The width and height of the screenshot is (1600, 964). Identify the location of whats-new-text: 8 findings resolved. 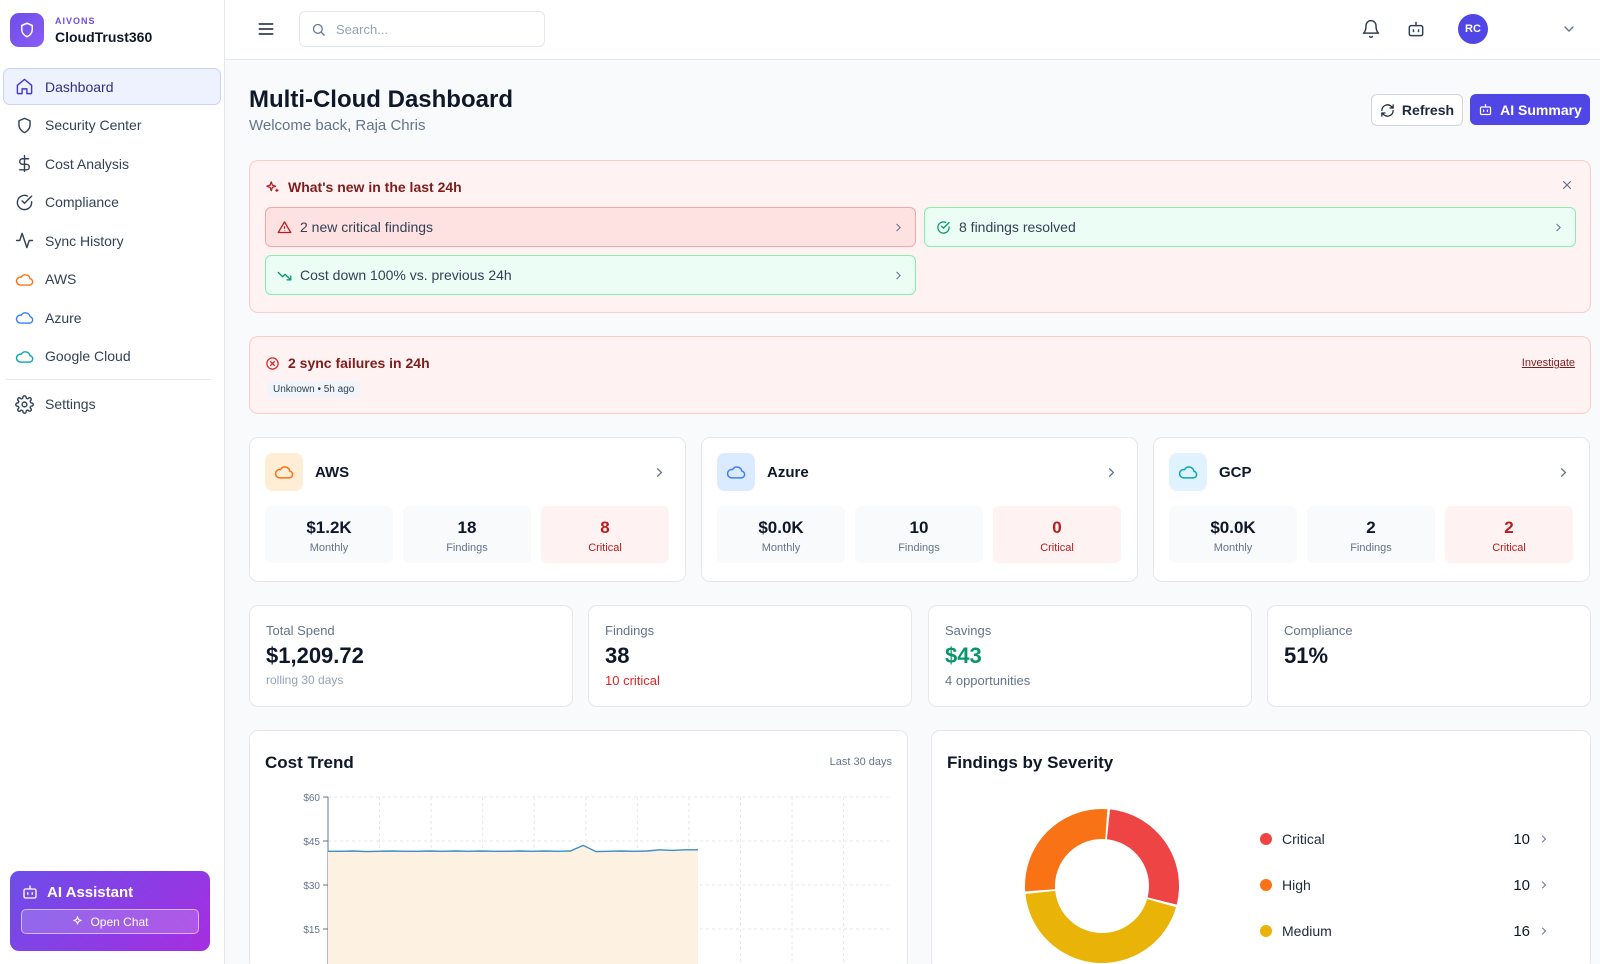
(1017, 227).